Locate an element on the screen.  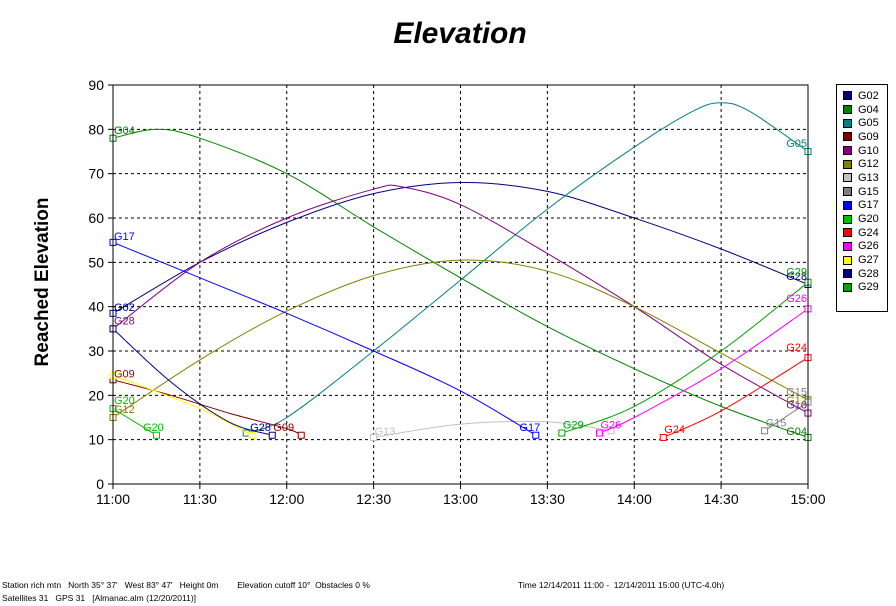
legend-label: G24 is located at coordinates (868, 232).